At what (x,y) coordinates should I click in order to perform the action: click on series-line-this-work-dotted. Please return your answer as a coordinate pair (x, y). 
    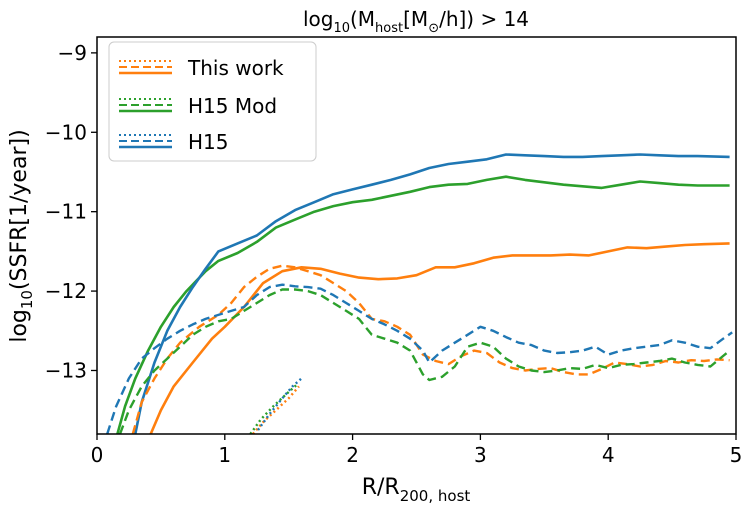
    Looking at the image, I should click on (275, 409).